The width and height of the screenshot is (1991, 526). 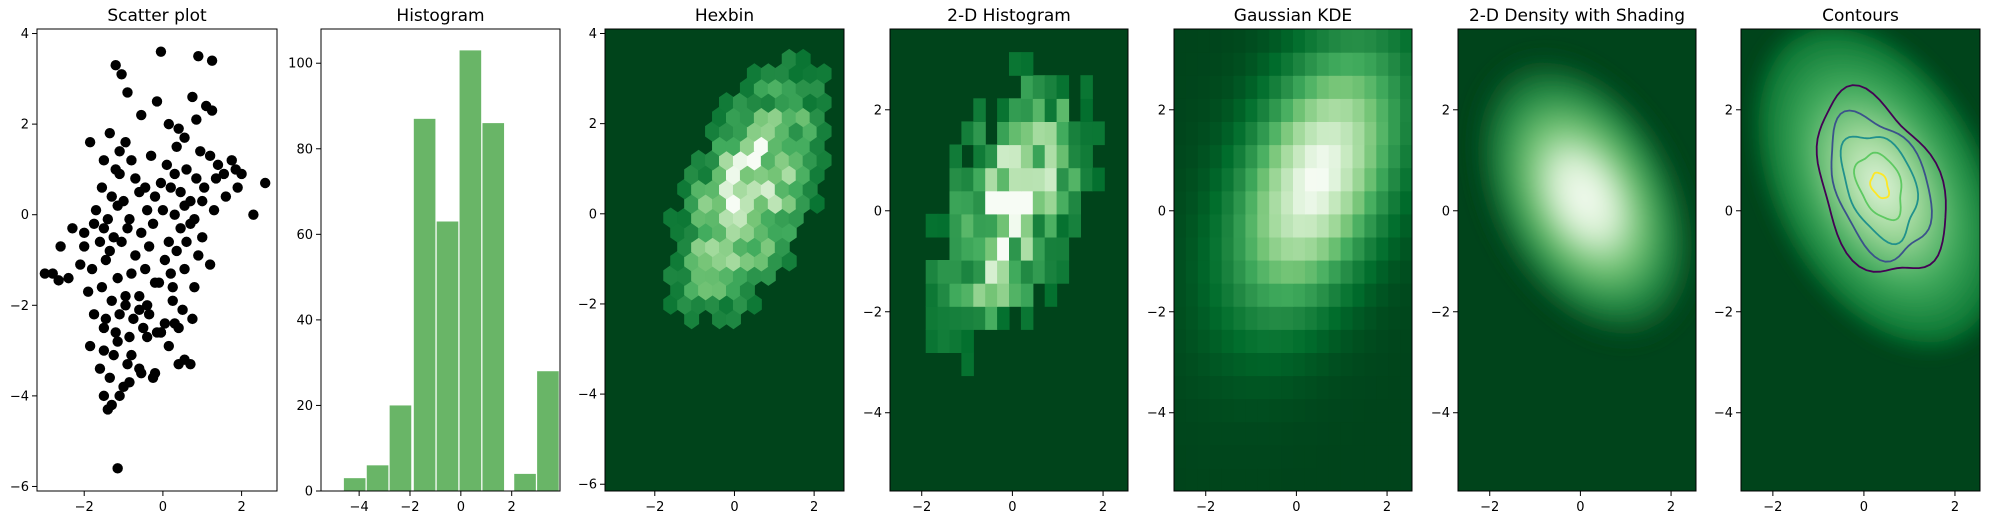 I want to click on chart-title: Gaussian KDE, so click(x=1293, y=16).